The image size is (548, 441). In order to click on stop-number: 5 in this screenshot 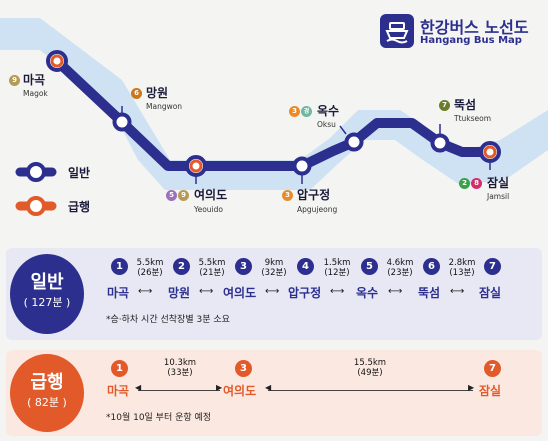, I will do `click(369, 266)`.